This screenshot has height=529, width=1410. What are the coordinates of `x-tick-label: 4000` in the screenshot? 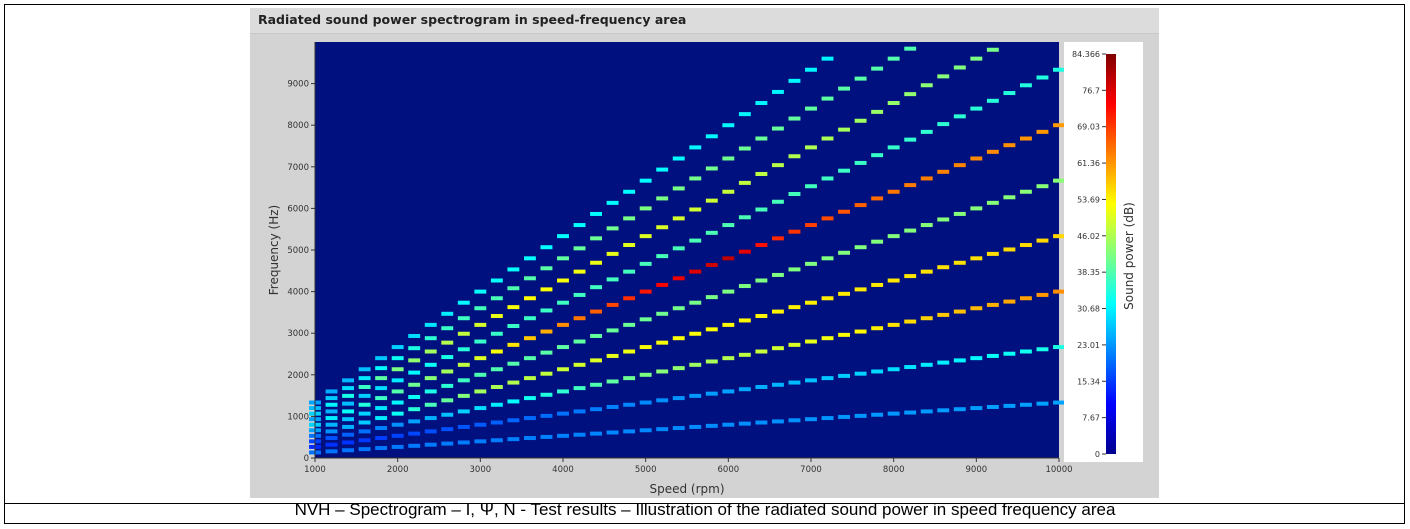 It's located at (563, 470).